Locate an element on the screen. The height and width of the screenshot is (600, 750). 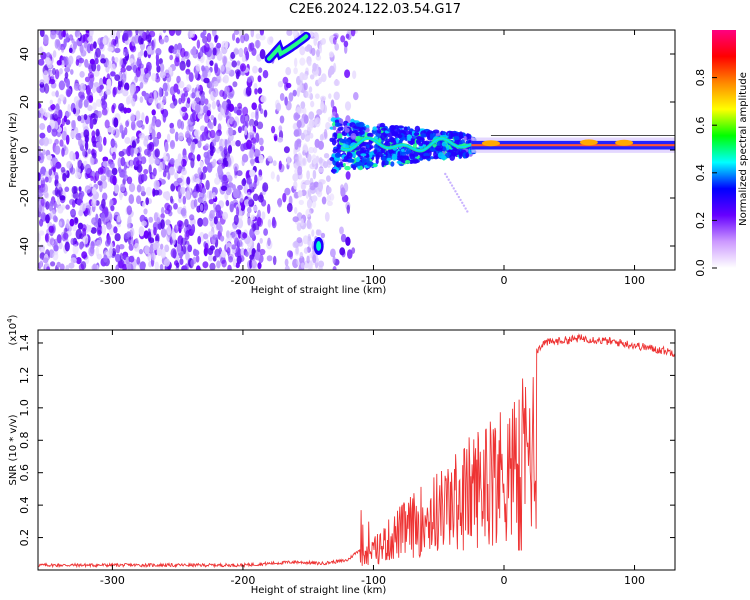
carrier-hotspot is located at coordinates (624, 142).